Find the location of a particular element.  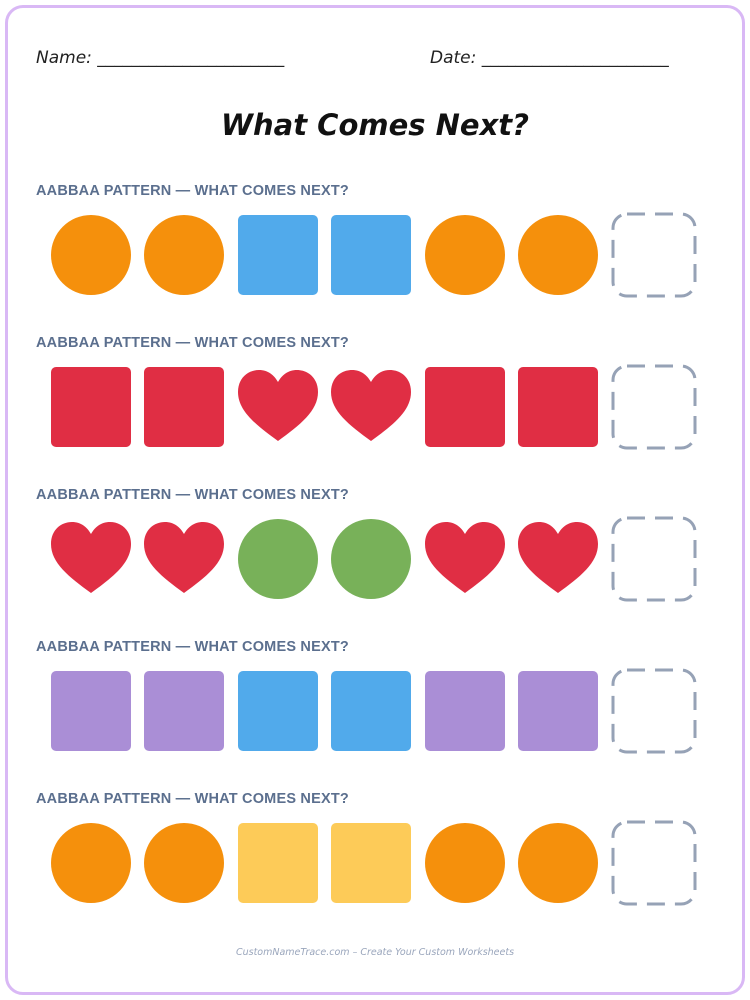

worksheet-title: What Comes Next? is located at coordinates (375, 125).